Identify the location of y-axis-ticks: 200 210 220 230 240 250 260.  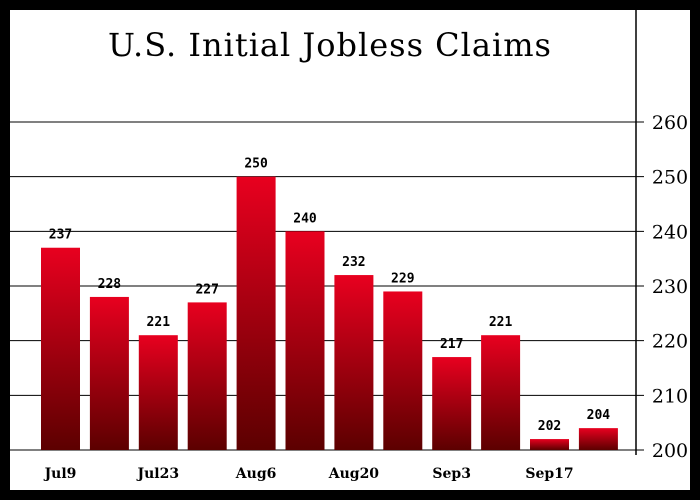
(670, 287).